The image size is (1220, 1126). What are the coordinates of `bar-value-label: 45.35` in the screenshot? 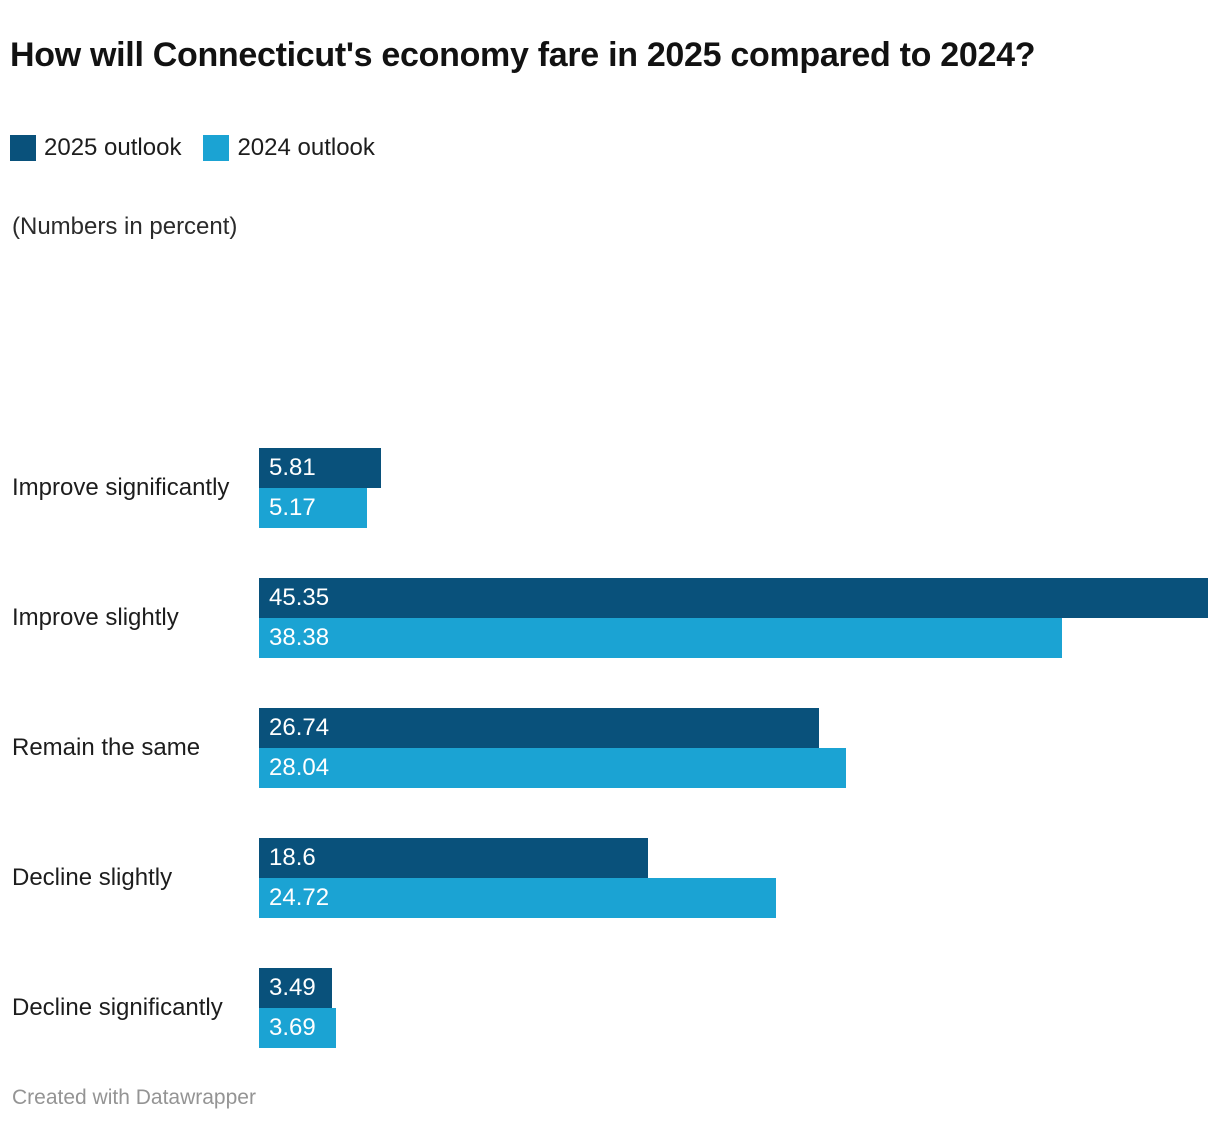 It's located at (299, 597).